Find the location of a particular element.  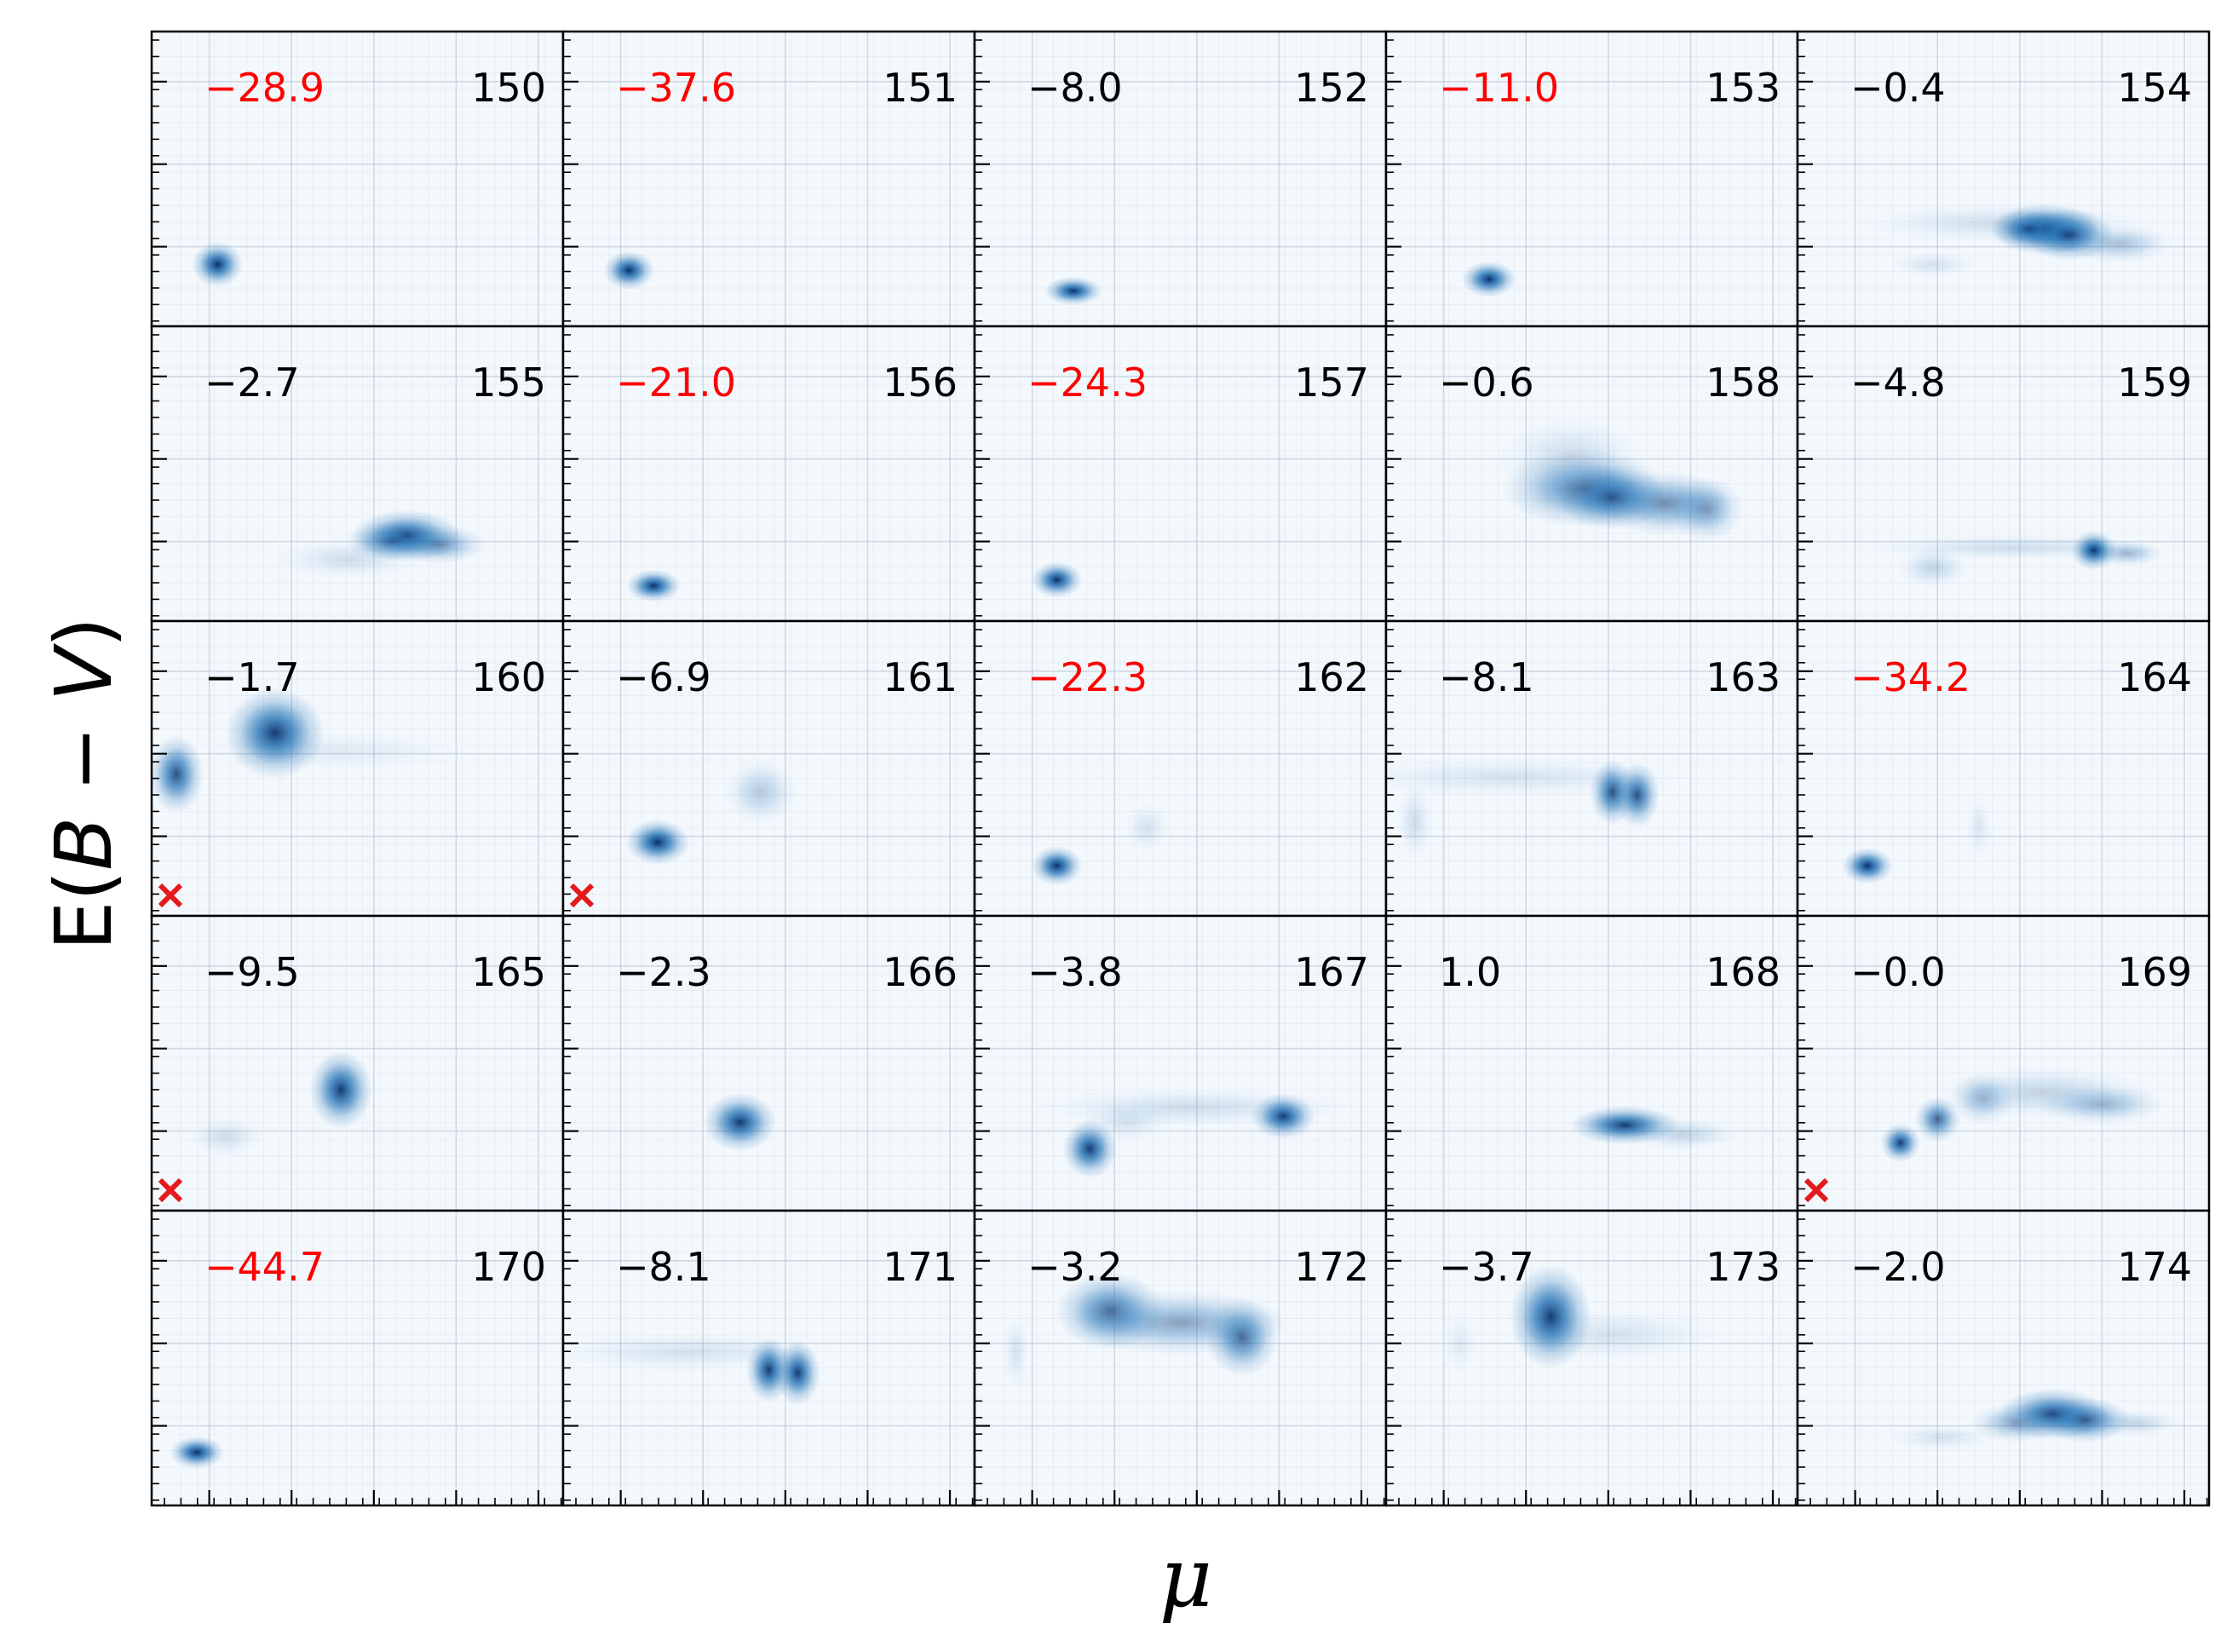

panel-157: −24.3 157 is located at coordinates (1180, 474).